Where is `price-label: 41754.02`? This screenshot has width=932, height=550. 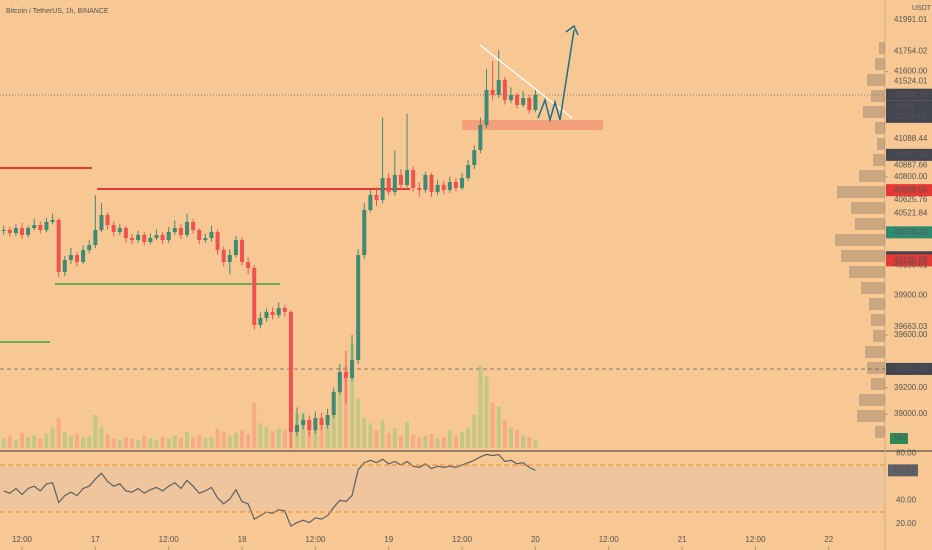 price-label: 41754.02 is located at coordinates (911, 50).